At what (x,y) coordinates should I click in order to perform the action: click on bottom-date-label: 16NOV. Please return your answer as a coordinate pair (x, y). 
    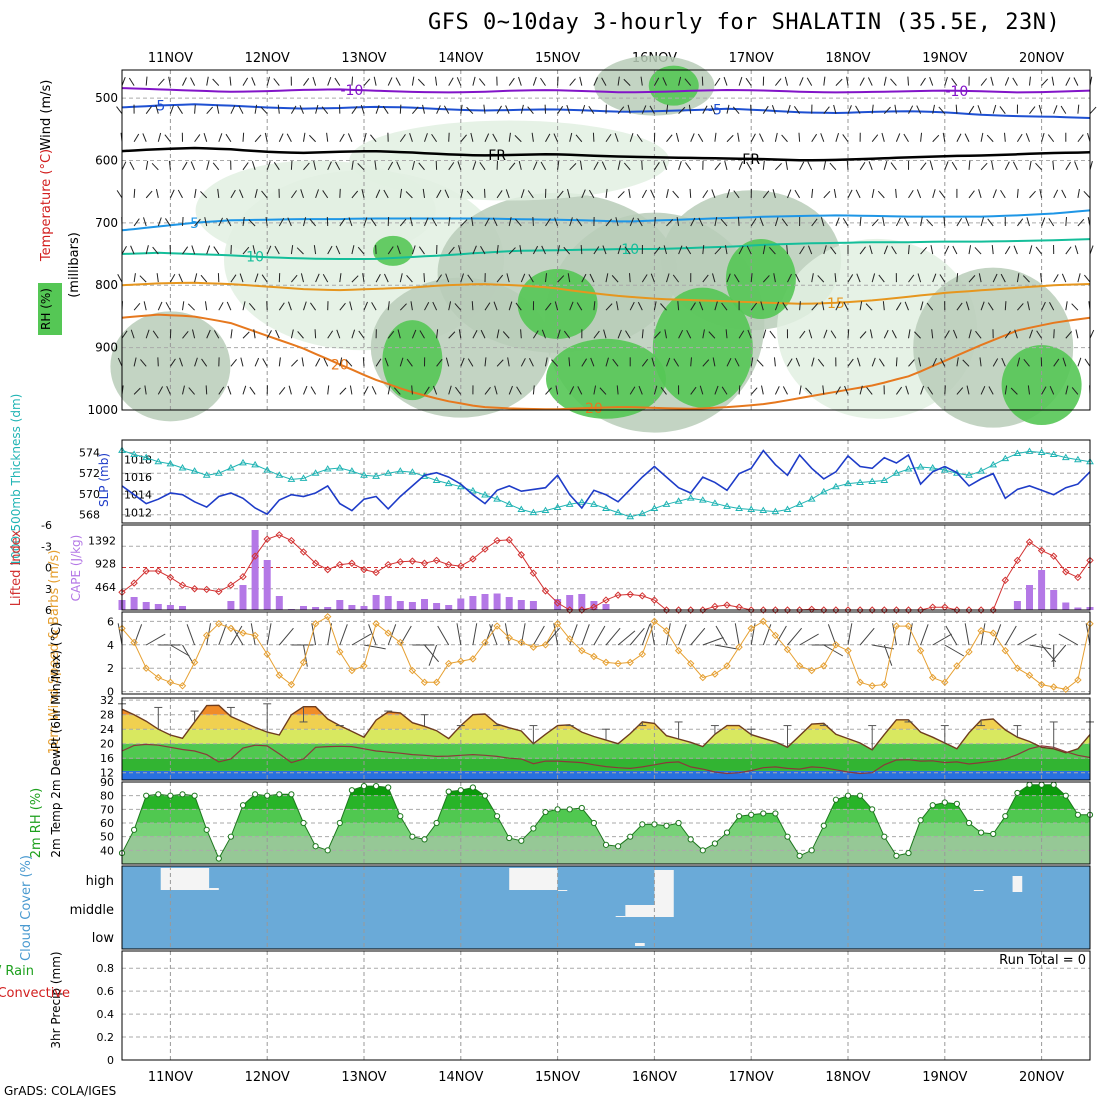
    Looking at the image, I should click on (654, 1077).